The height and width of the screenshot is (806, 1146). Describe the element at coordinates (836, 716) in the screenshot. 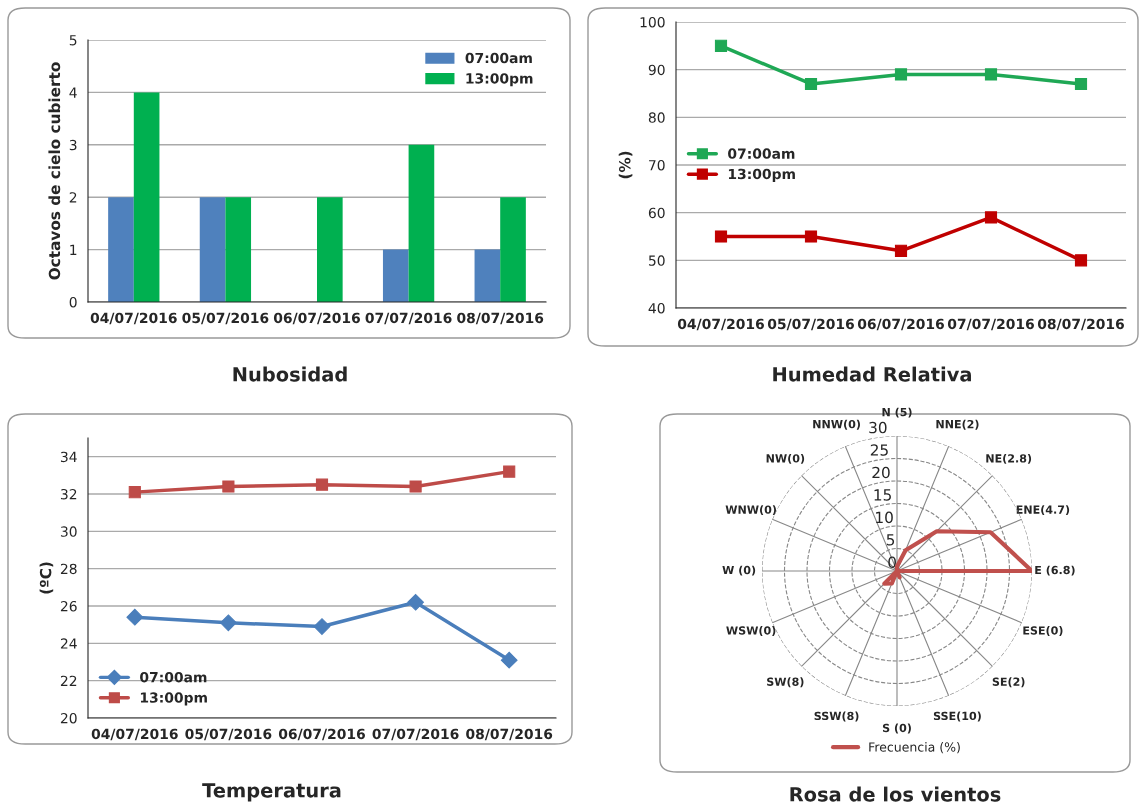

I see `spoke-label: SSW(8)` at that location.